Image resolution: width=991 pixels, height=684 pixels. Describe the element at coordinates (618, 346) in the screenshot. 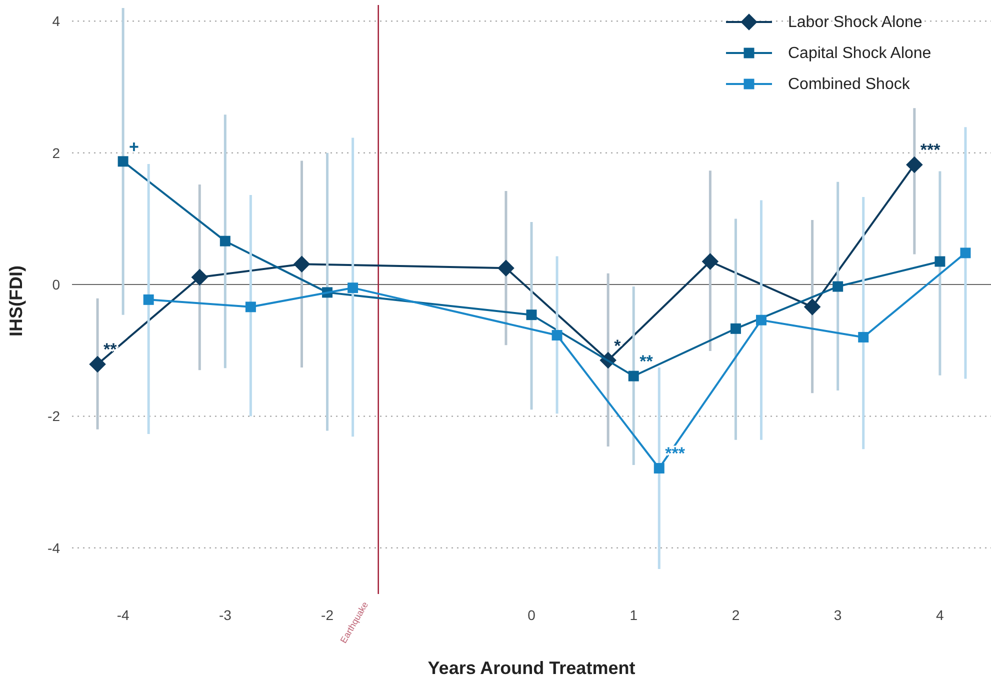

I see `annotation: *` at that location.